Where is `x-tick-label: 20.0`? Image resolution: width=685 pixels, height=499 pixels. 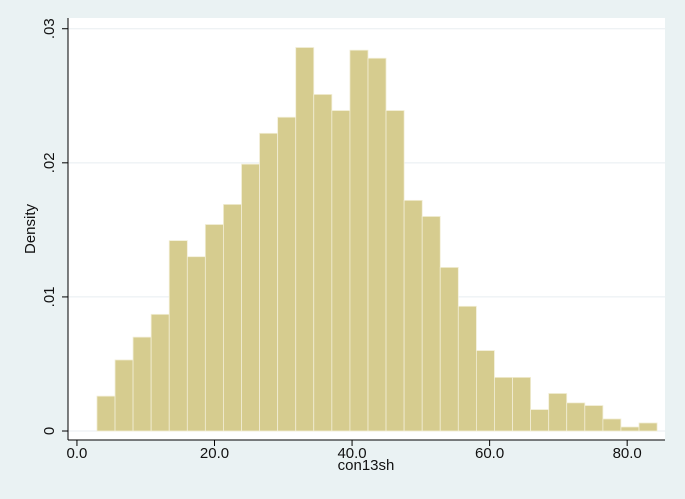 x-tick-label: 20.0 is located at coordinates (214, 453).